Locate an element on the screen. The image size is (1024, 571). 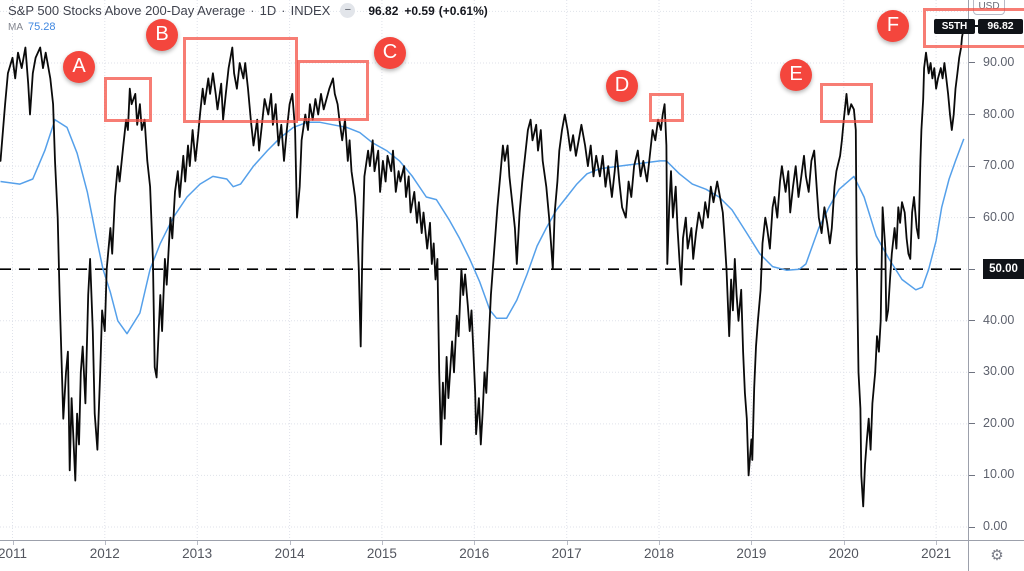
badge-connector-line is located at coordinates (976, 26).